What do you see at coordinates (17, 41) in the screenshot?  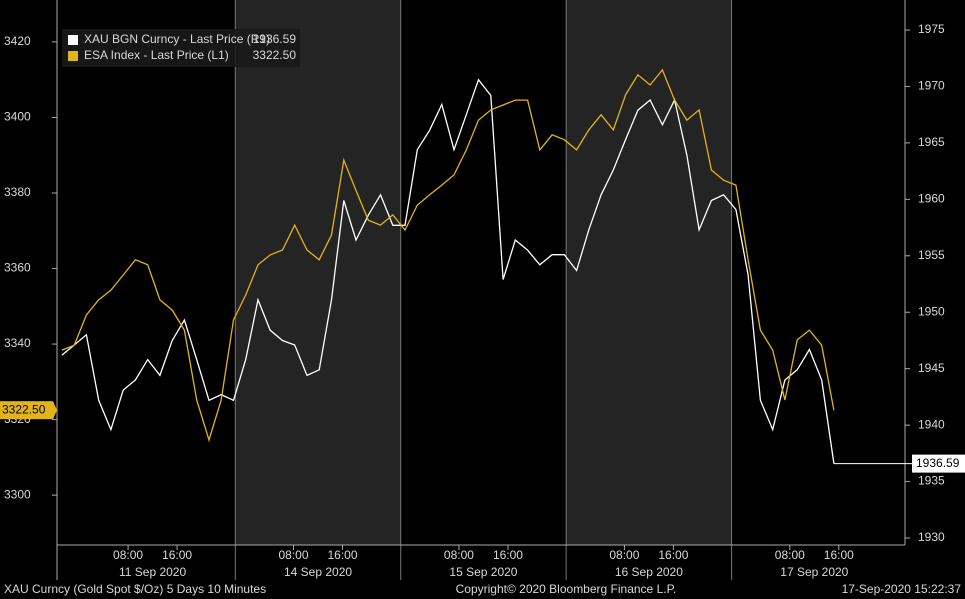 I see `y-tick-label: 3420` at bounding box center [17, 41].